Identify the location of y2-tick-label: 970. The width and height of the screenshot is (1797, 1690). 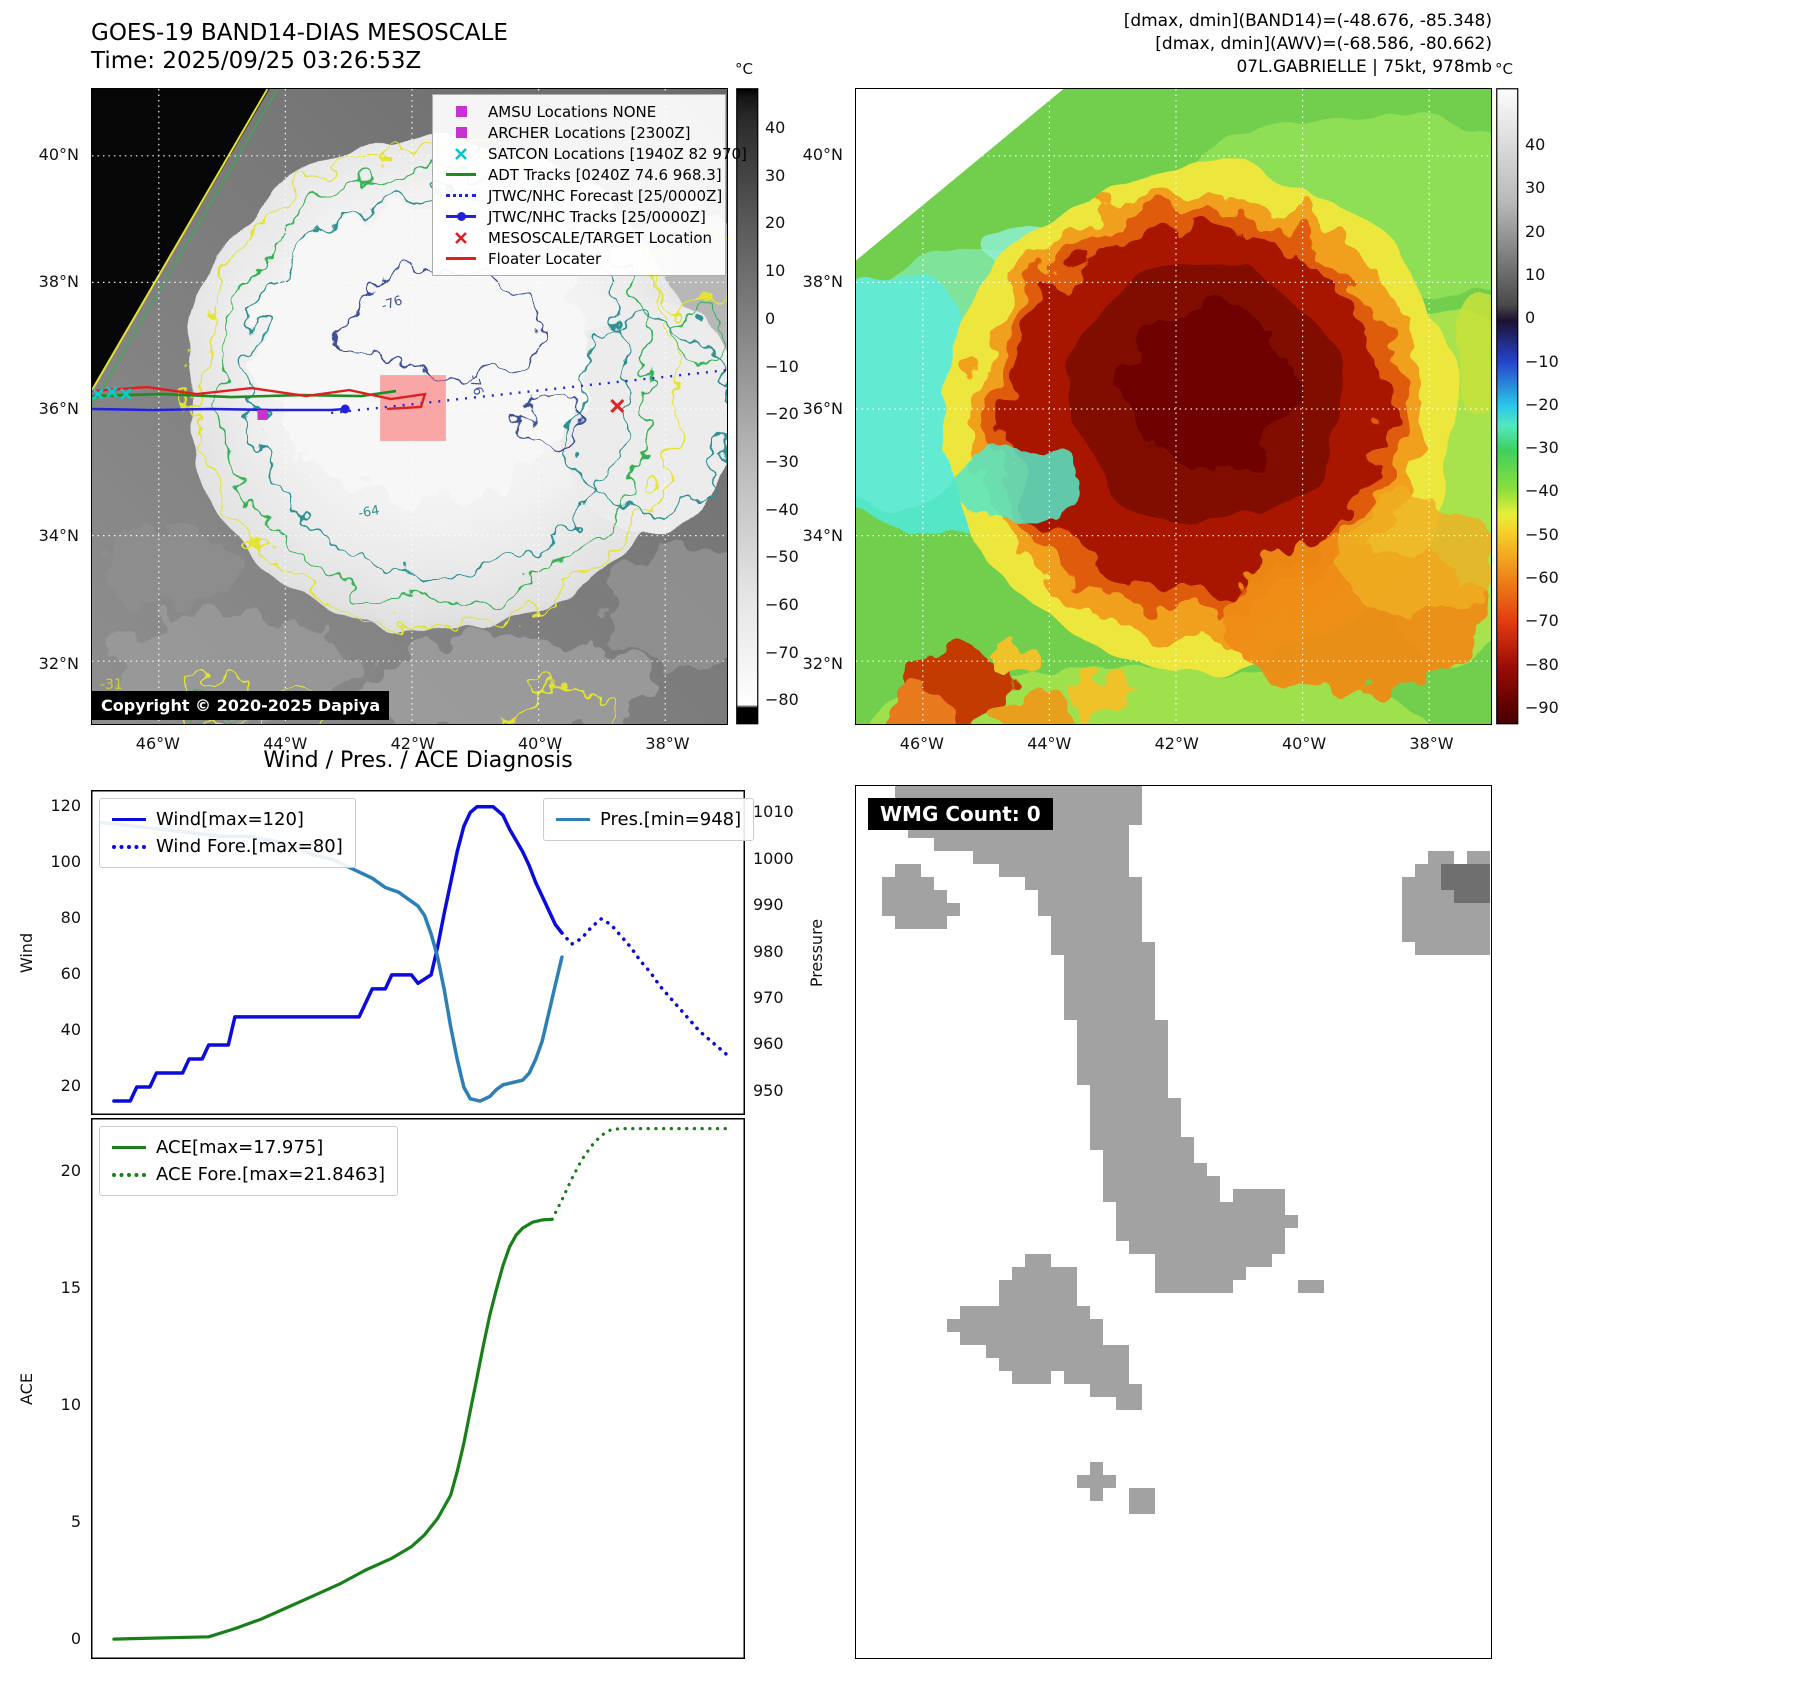
(768, 997).